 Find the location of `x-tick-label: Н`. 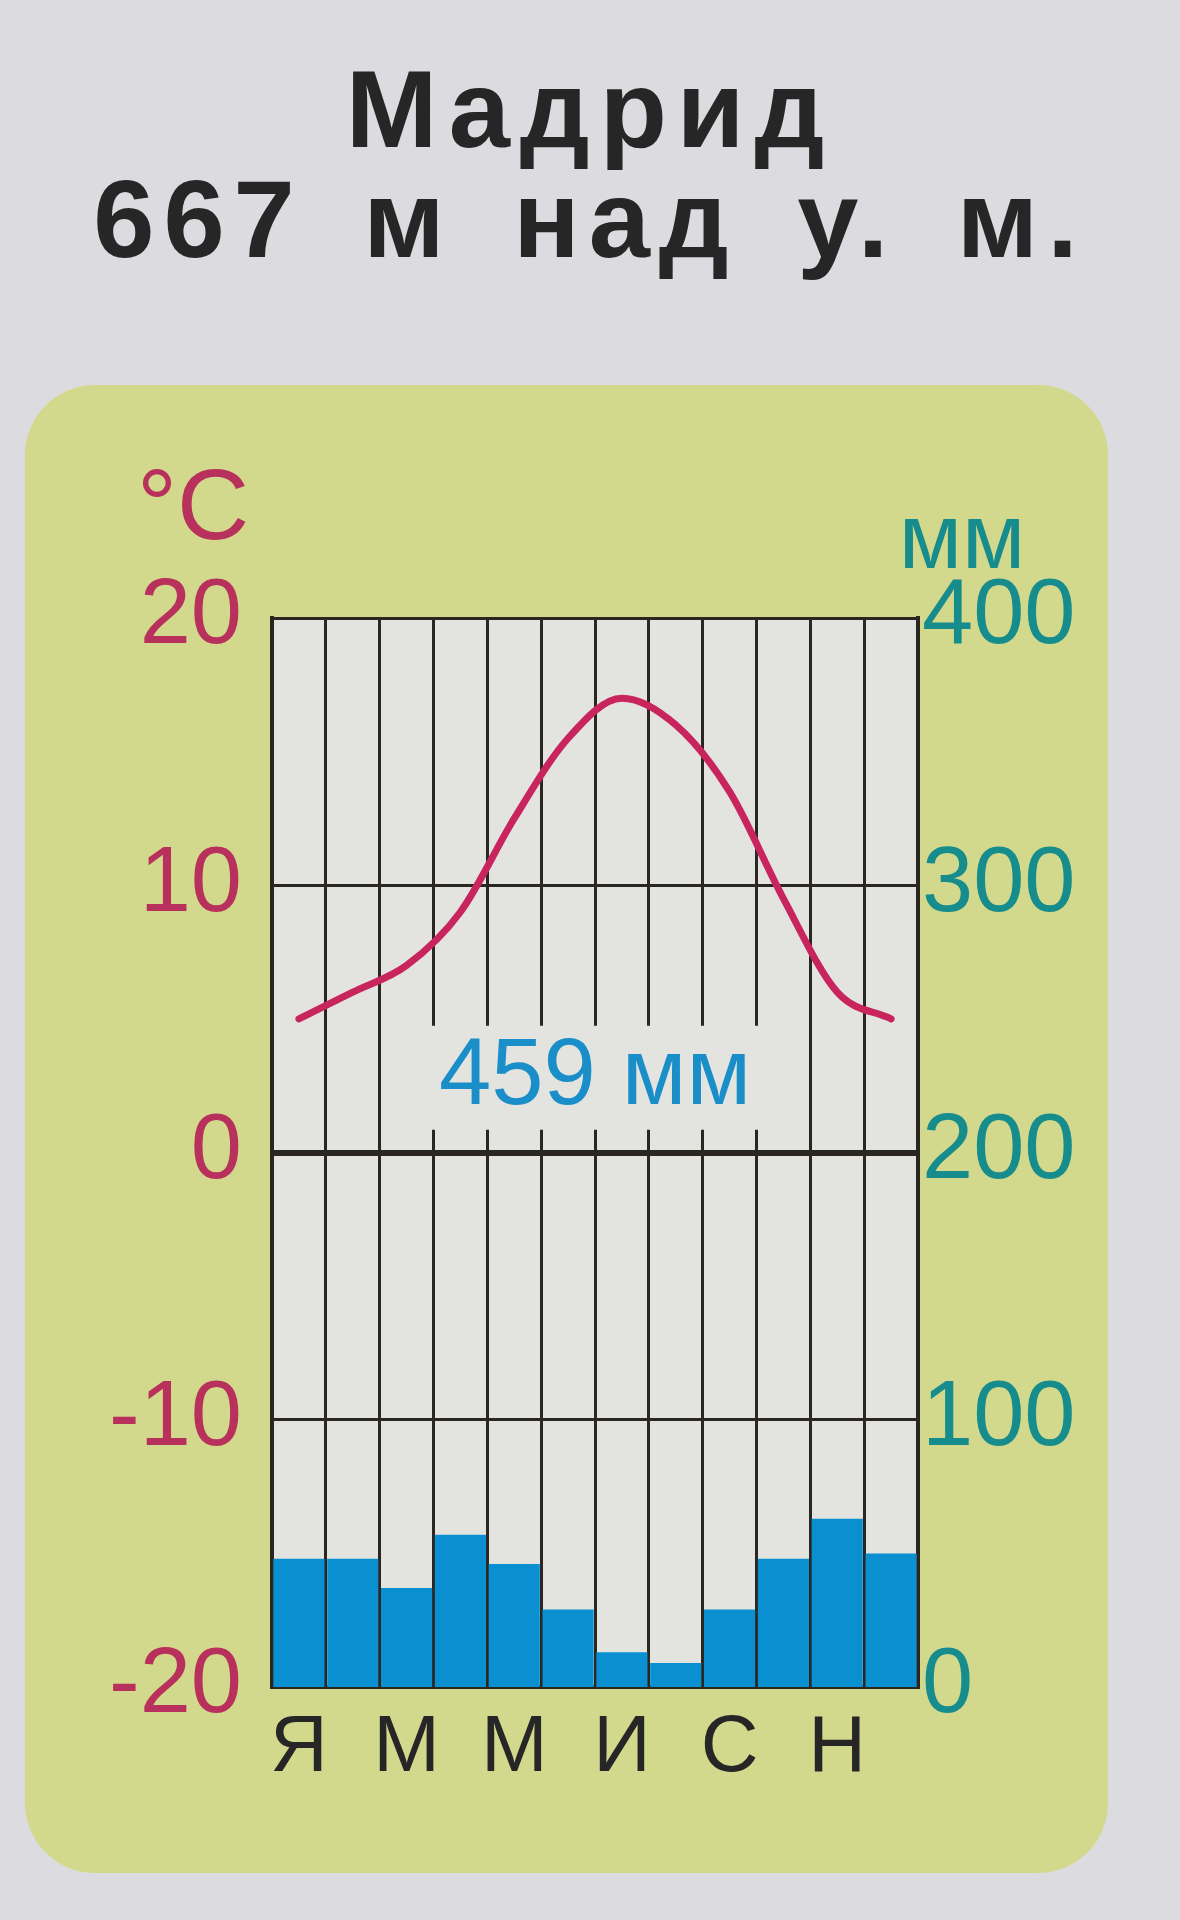

x-tick-label: Н is located at coordinates (837, 1744).